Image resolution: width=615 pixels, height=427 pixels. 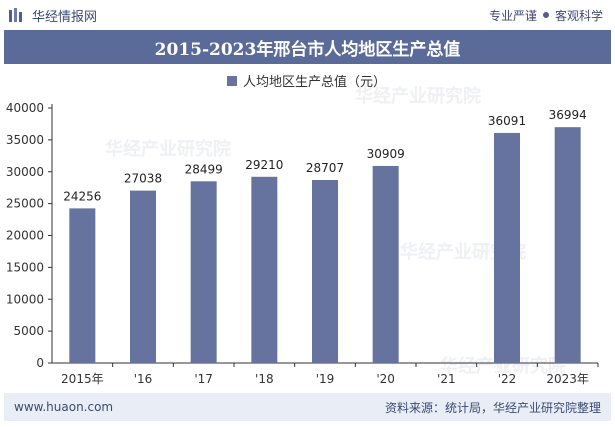 What do you see at coordinates (203, 379) in the screenshot?
I see `x-tick-label: '17` at bounding box center [203, 379].